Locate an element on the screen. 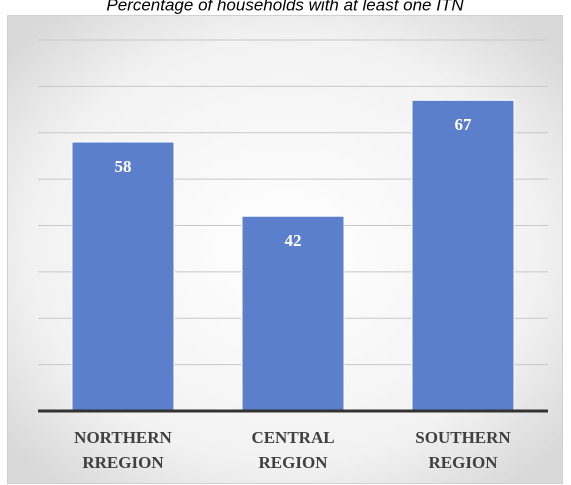 The image size is (571, 485). data-label: 67 is located at coordinates (464, 124).